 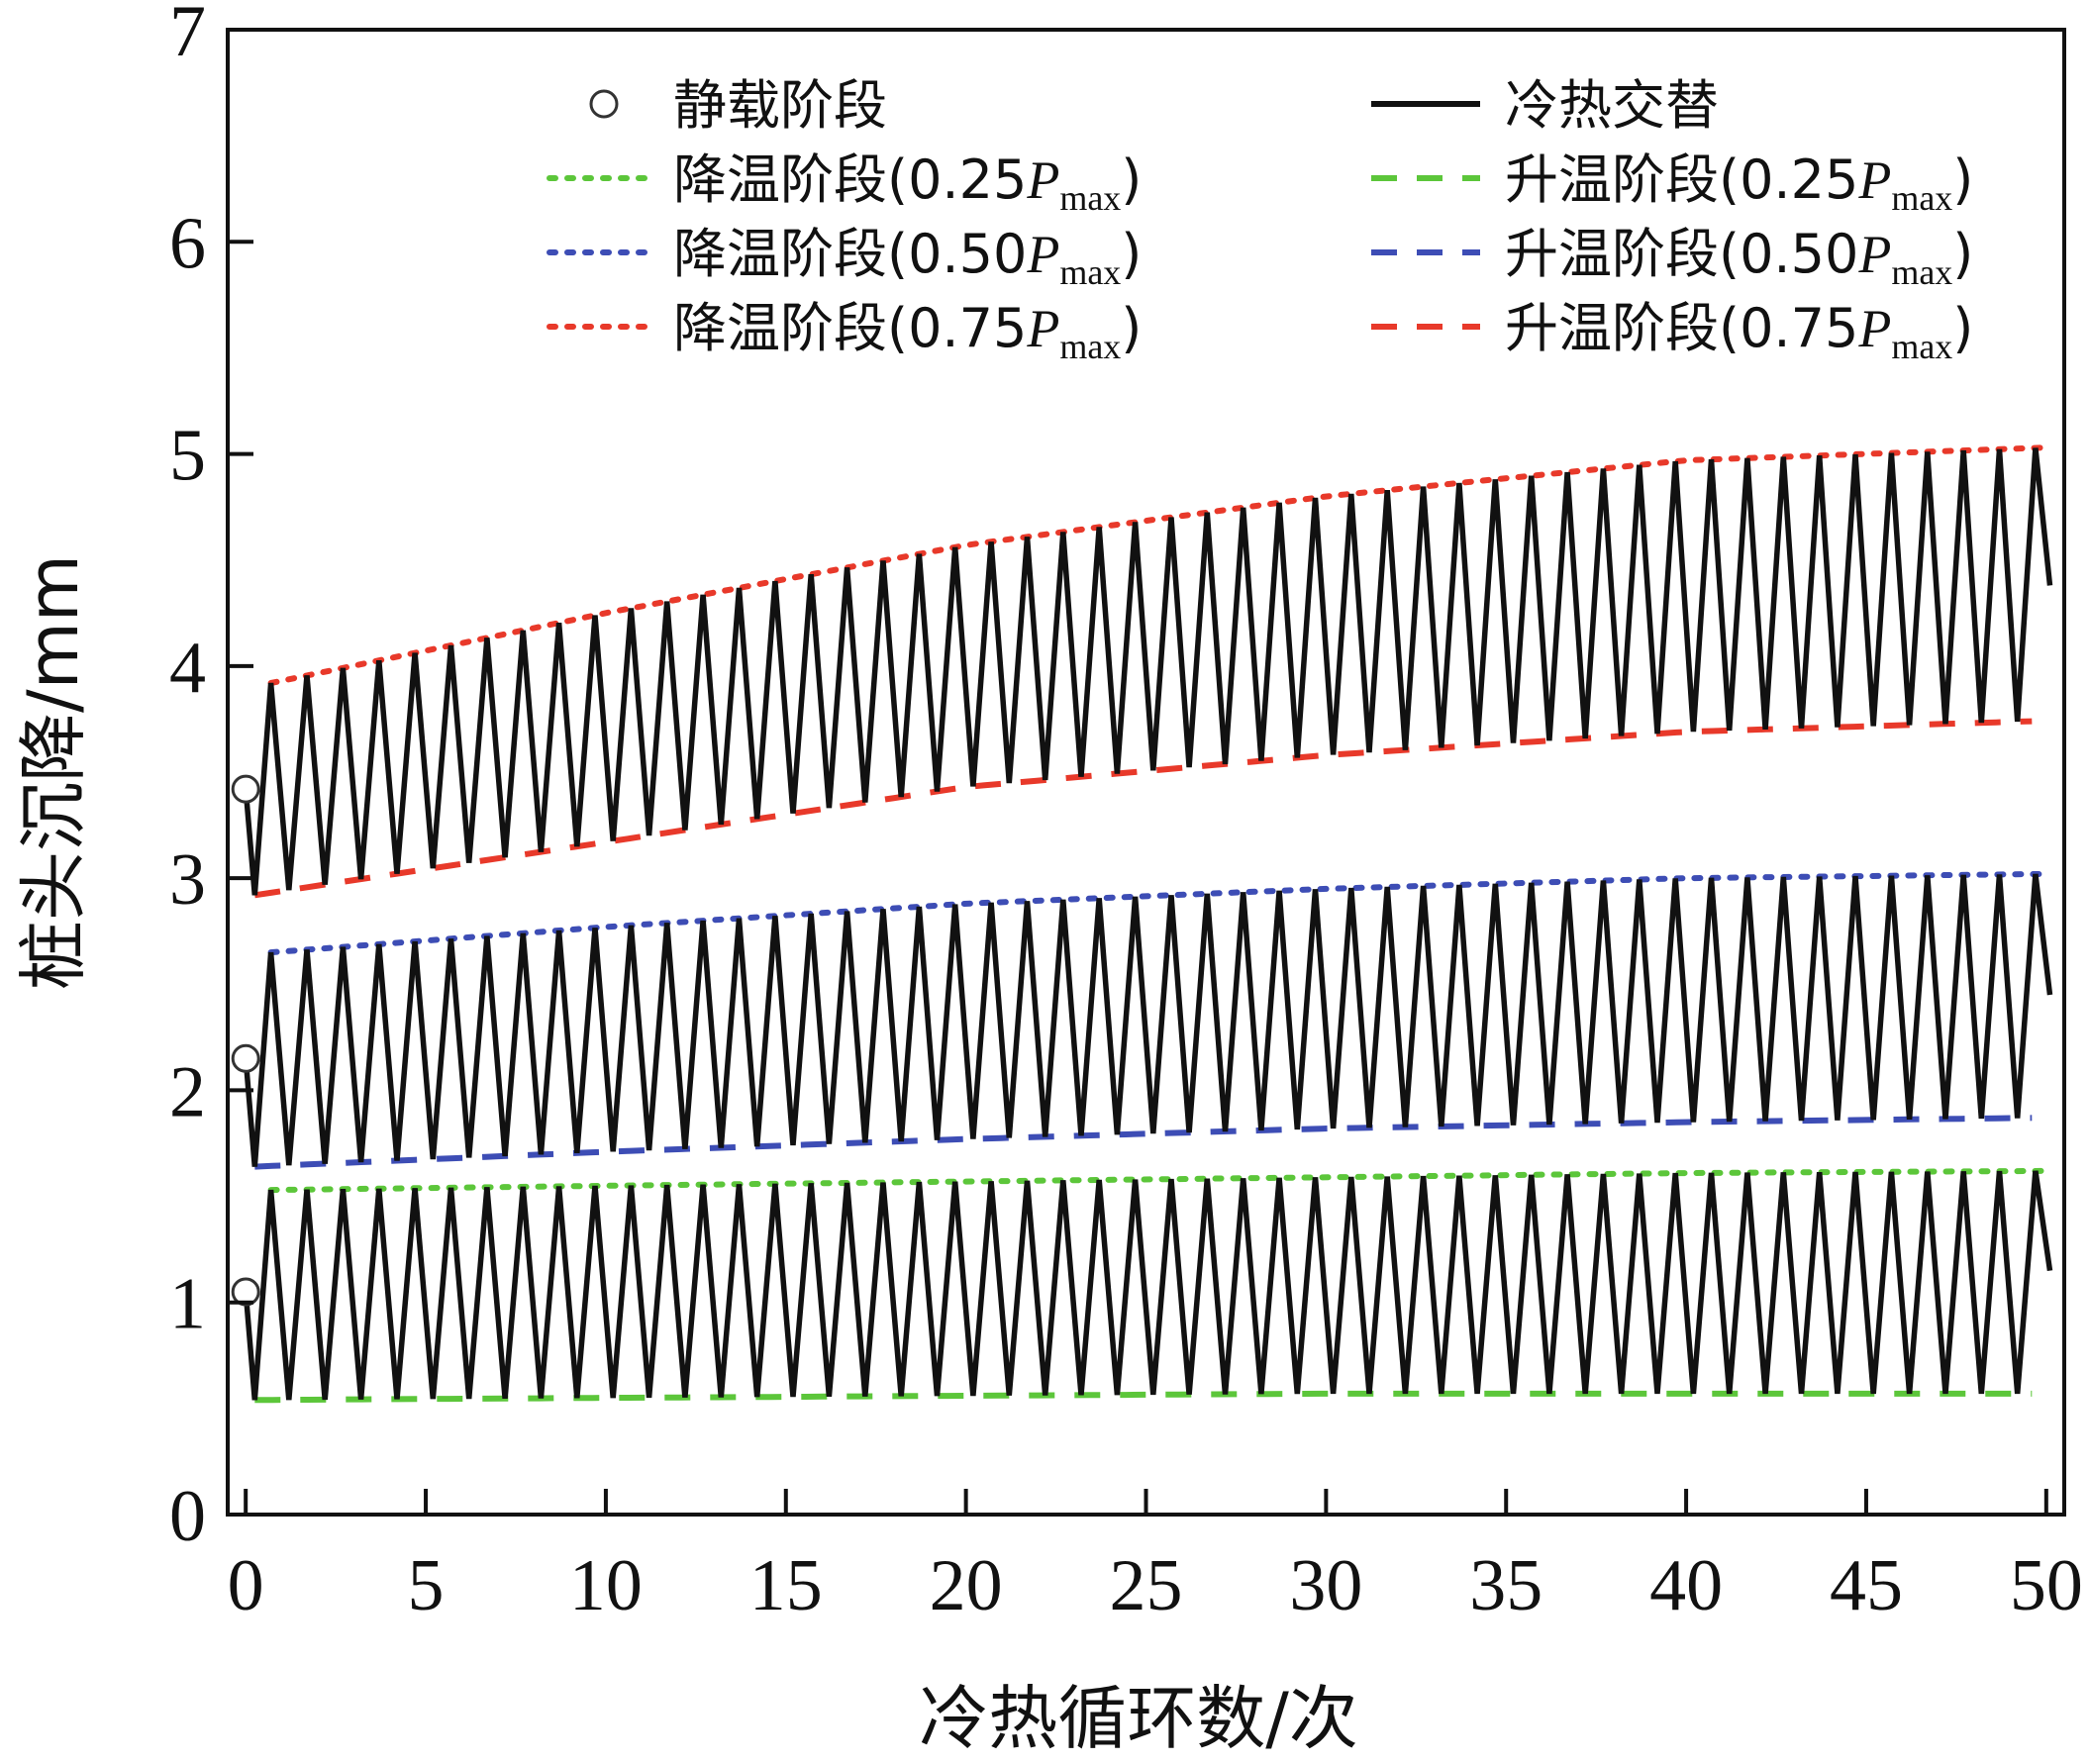 What do you see at coordinates (187, 1516) in the screenshot?
I see `y-tick-label: 0` at bounding box center [187, 1516].